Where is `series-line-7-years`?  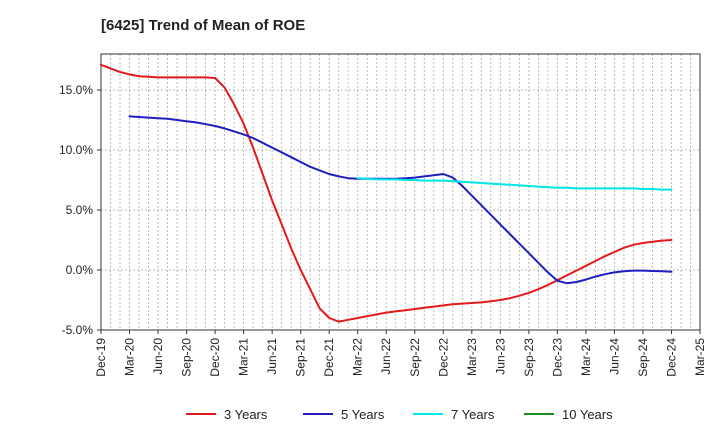 series-line-7-years is located at coordinates (514, 184).